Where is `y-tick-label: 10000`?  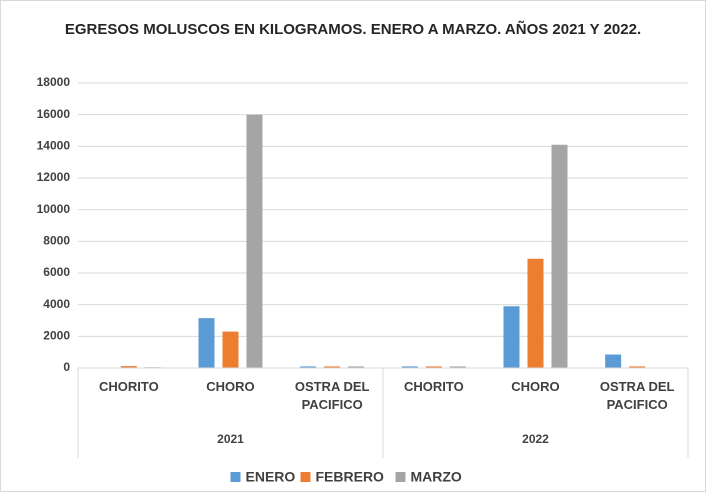
y-tick-label: 10000 is located at coordinates (54, 209).